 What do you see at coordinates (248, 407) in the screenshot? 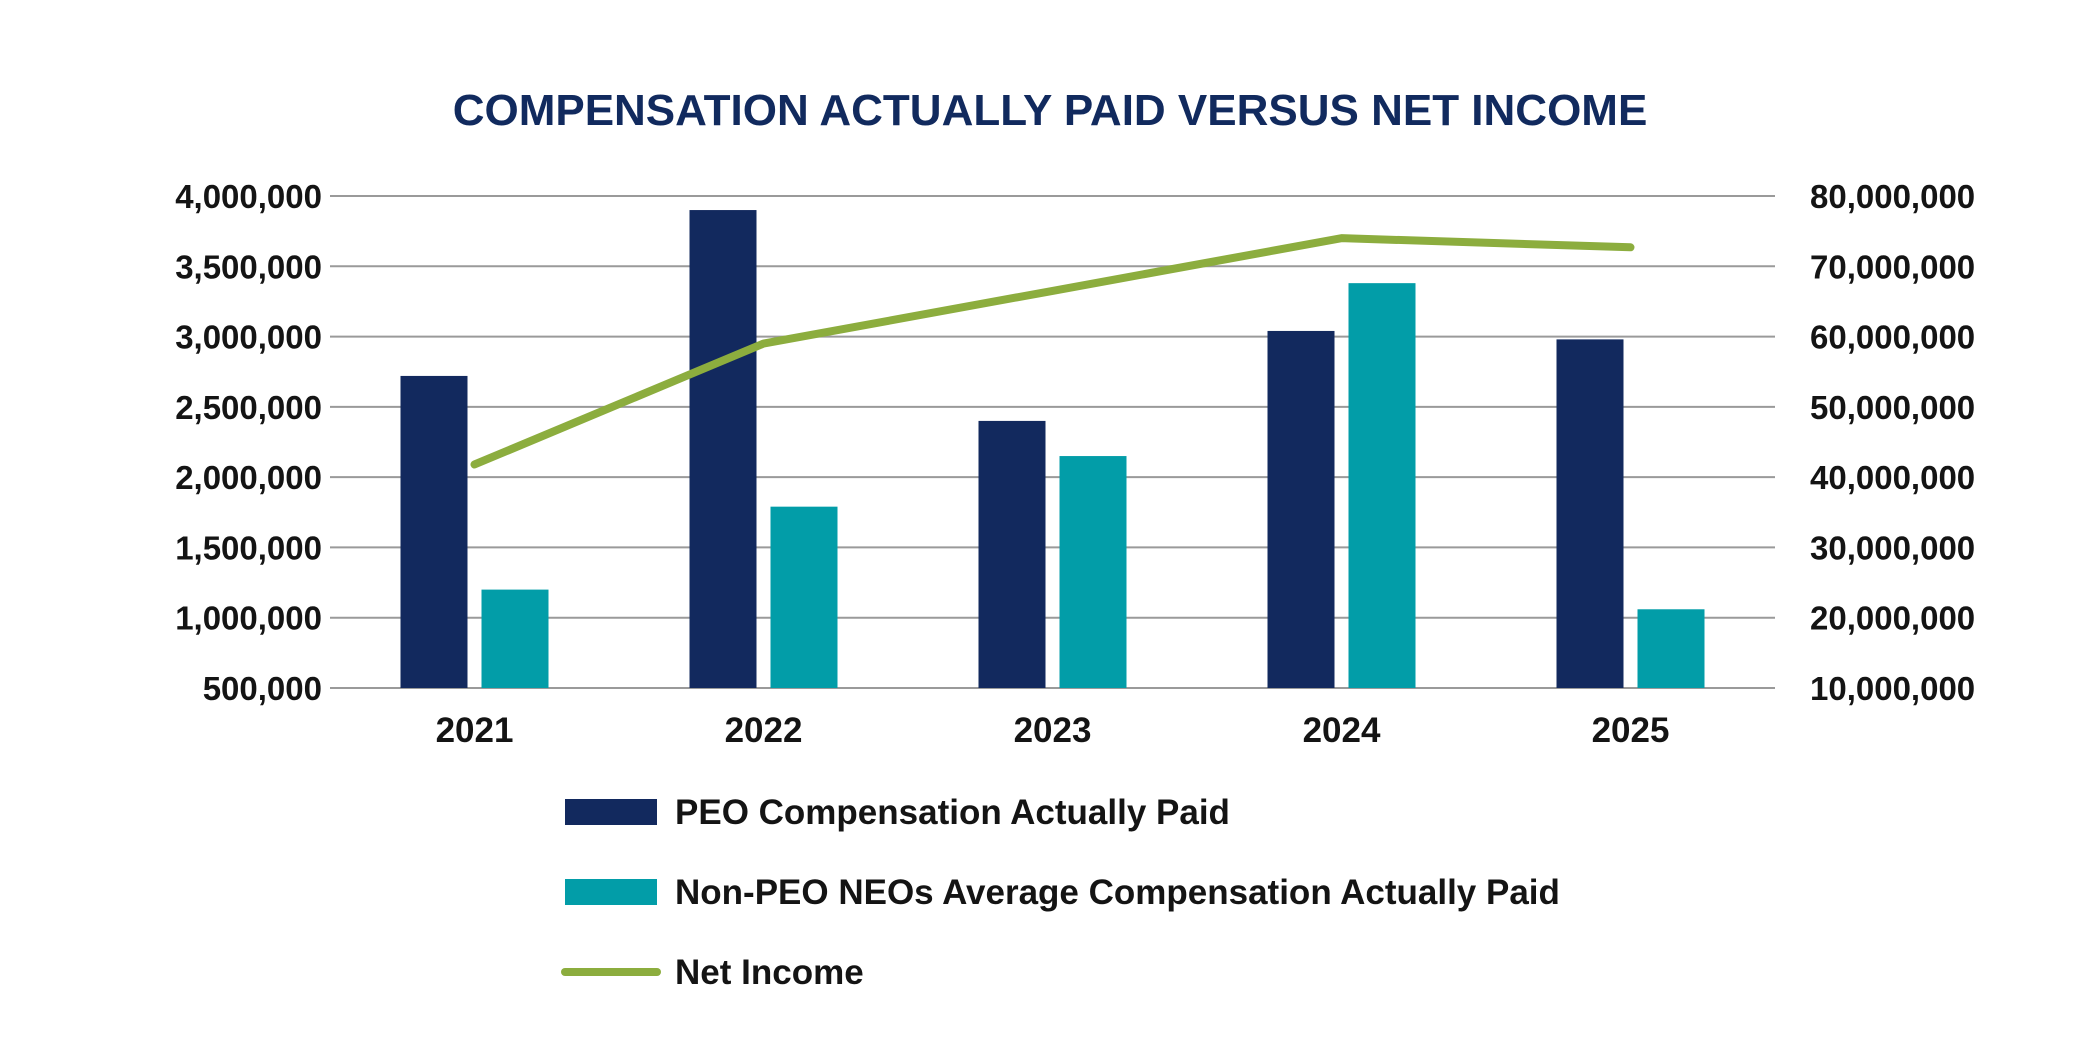
I see `left-axis-tick-label: 2,500,000` at bounding box center [248, 407].